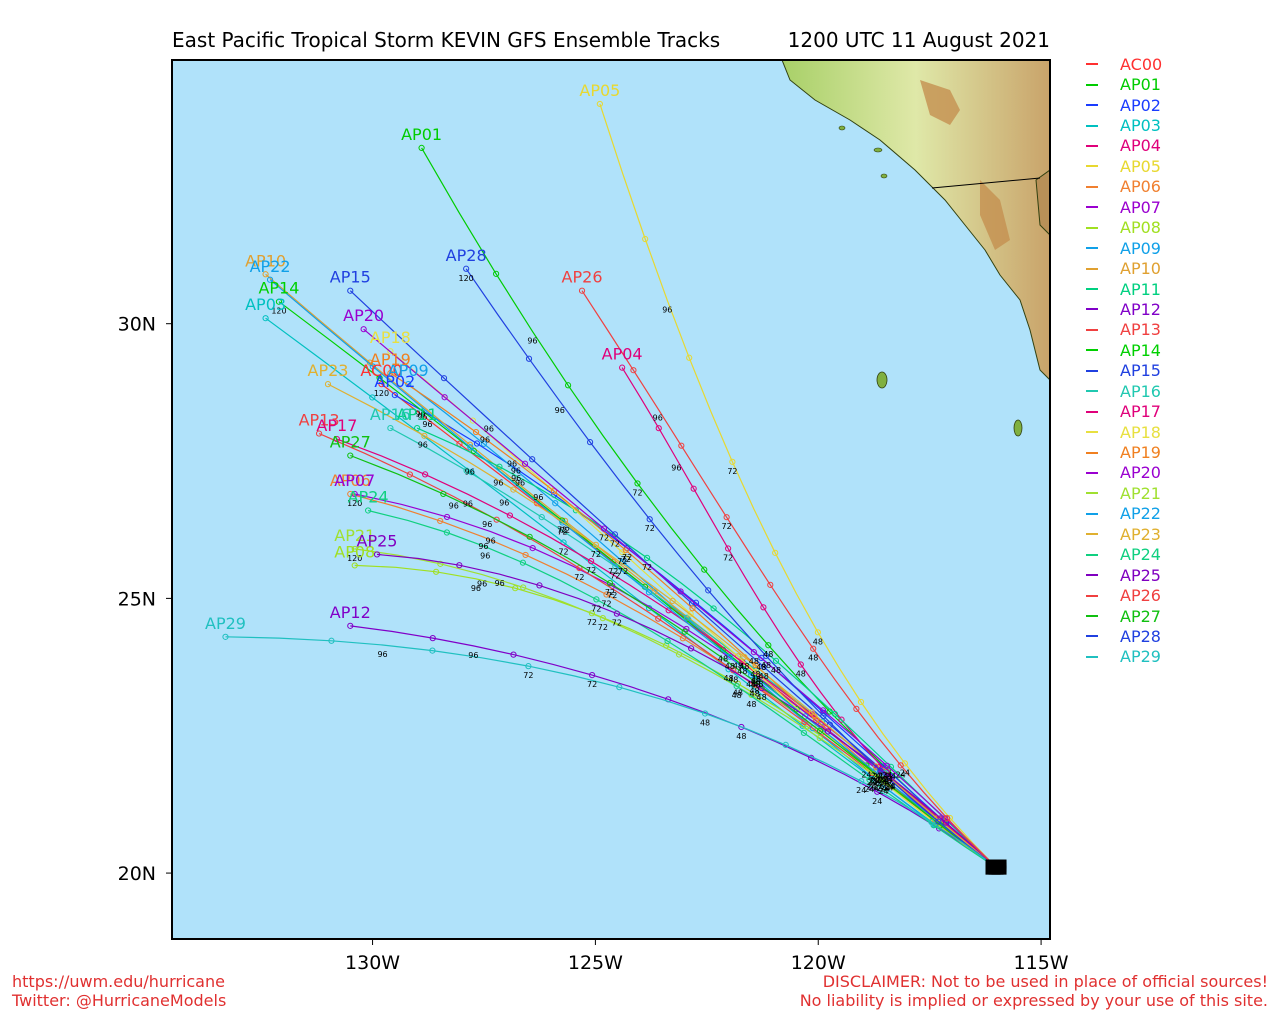 The image size is (1280, 1024). Describe the element at coordinates (1181, 146) in the screenshot. I see `legend-item-ap04: AP04` at that location.